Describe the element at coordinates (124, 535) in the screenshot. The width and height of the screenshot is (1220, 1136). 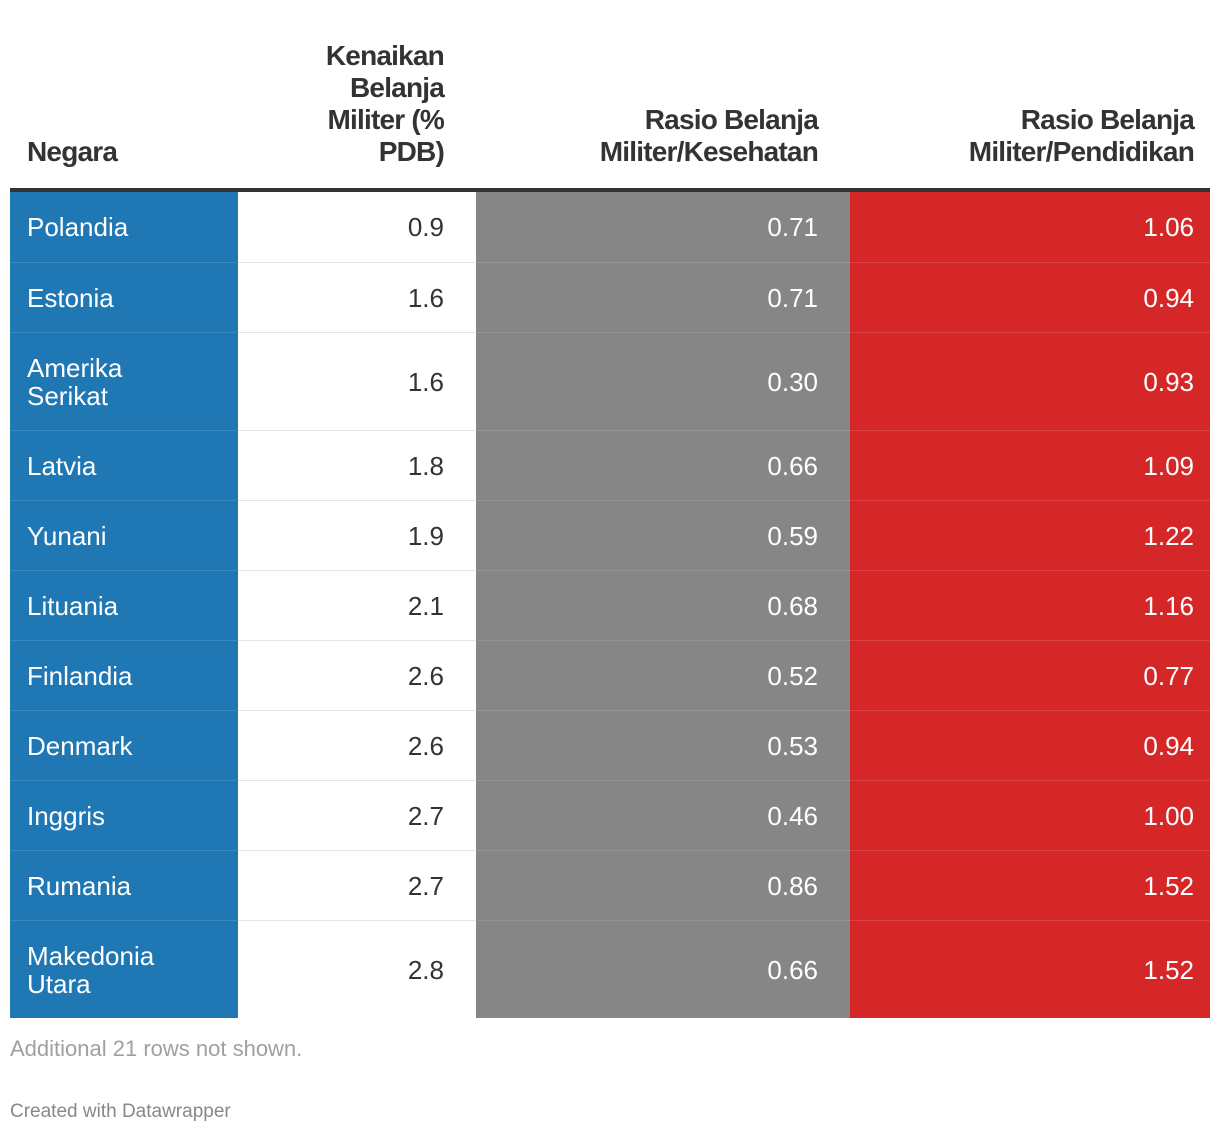
I see `country-cell: Yunani` at that location.